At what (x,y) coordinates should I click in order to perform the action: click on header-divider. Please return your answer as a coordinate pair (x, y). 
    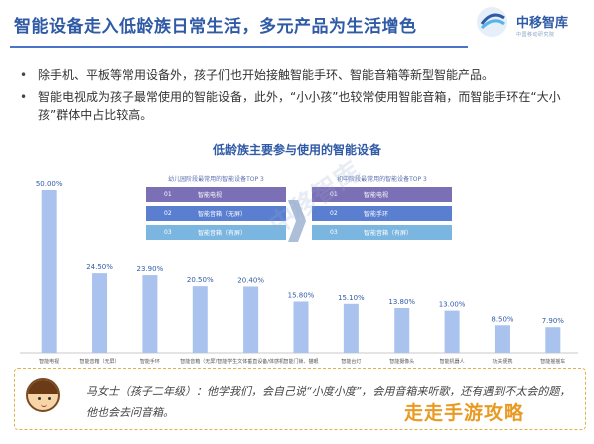
    Looking at the image, I should click on (239, 47).